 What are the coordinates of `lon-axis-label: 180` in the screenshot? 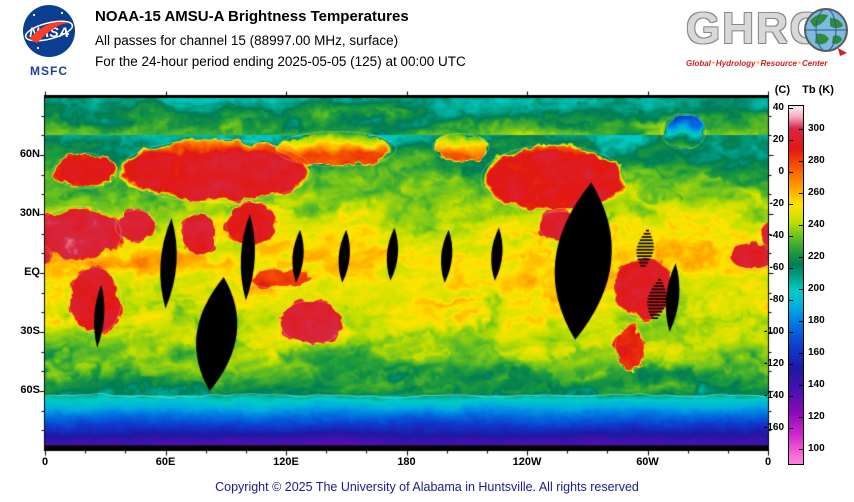 It's located at (406, 462).